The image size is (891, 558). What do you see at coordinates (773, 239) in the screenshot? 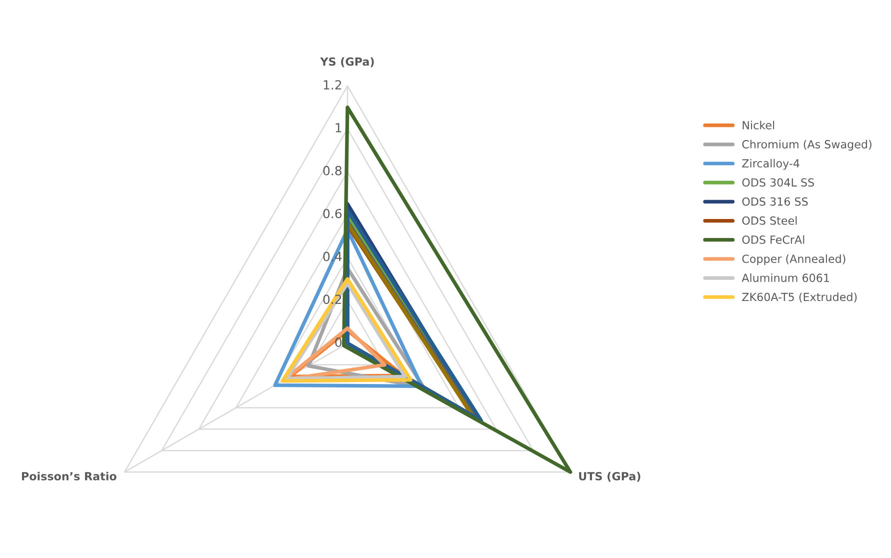
I see `legend-label: ODS FeCrAl` at bounding box center [773, 239].